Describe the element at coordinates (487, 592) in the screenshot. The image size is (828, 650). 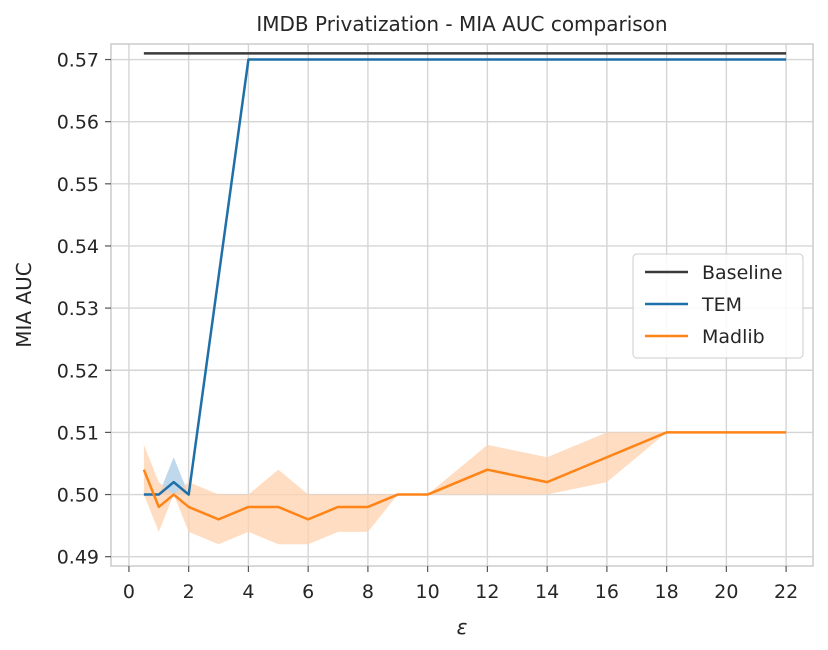
I see `x-tick-label: 12` at that location.